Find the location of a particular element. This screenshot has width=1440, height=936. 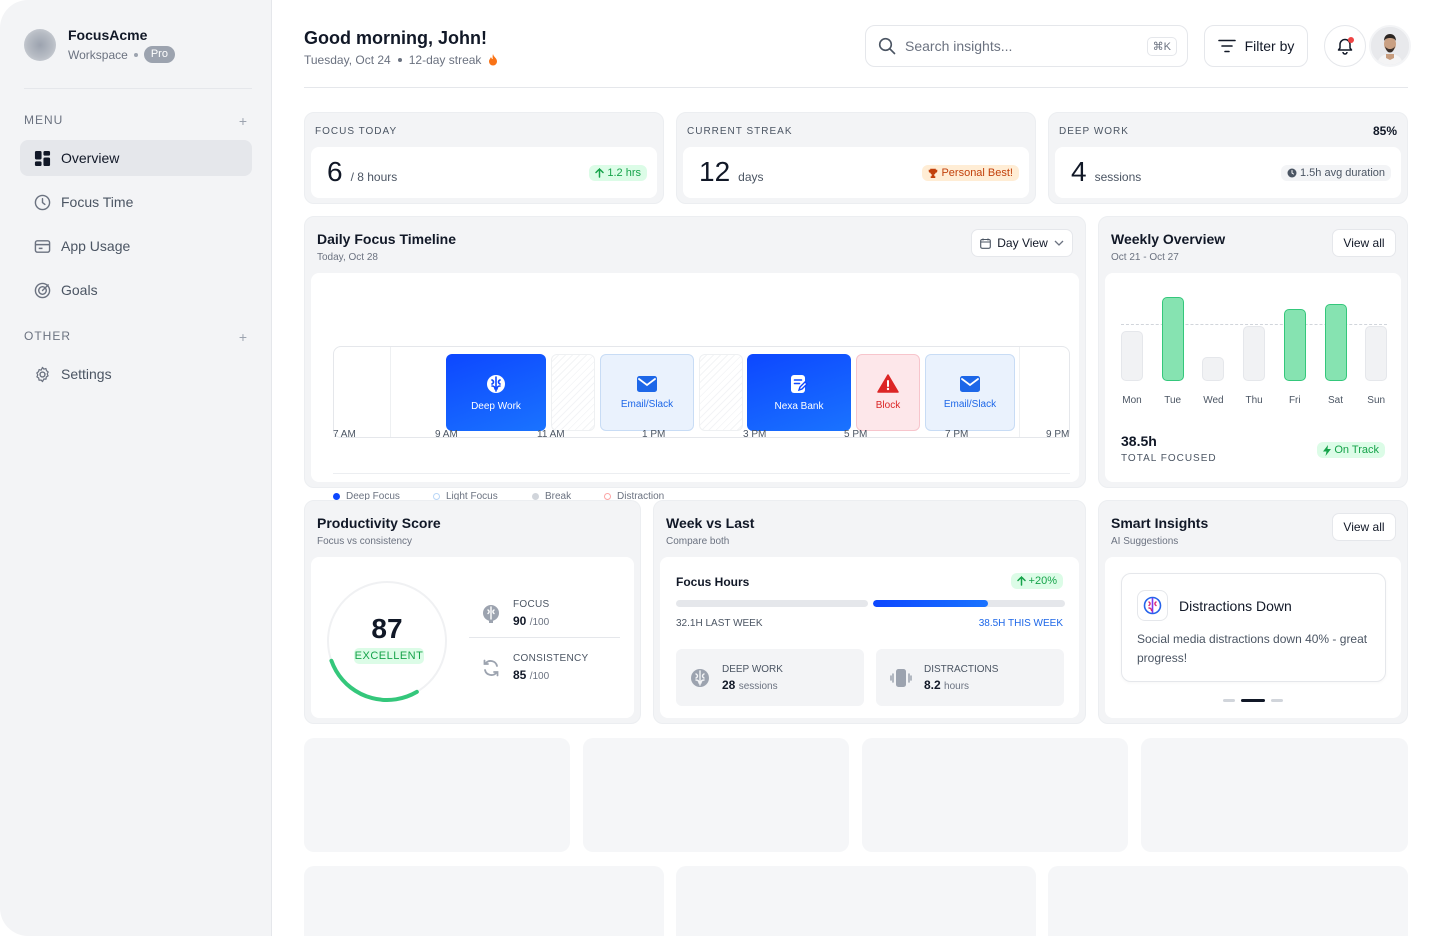

day-view-dropdown: Day View is located at coordinates (1022, 243).